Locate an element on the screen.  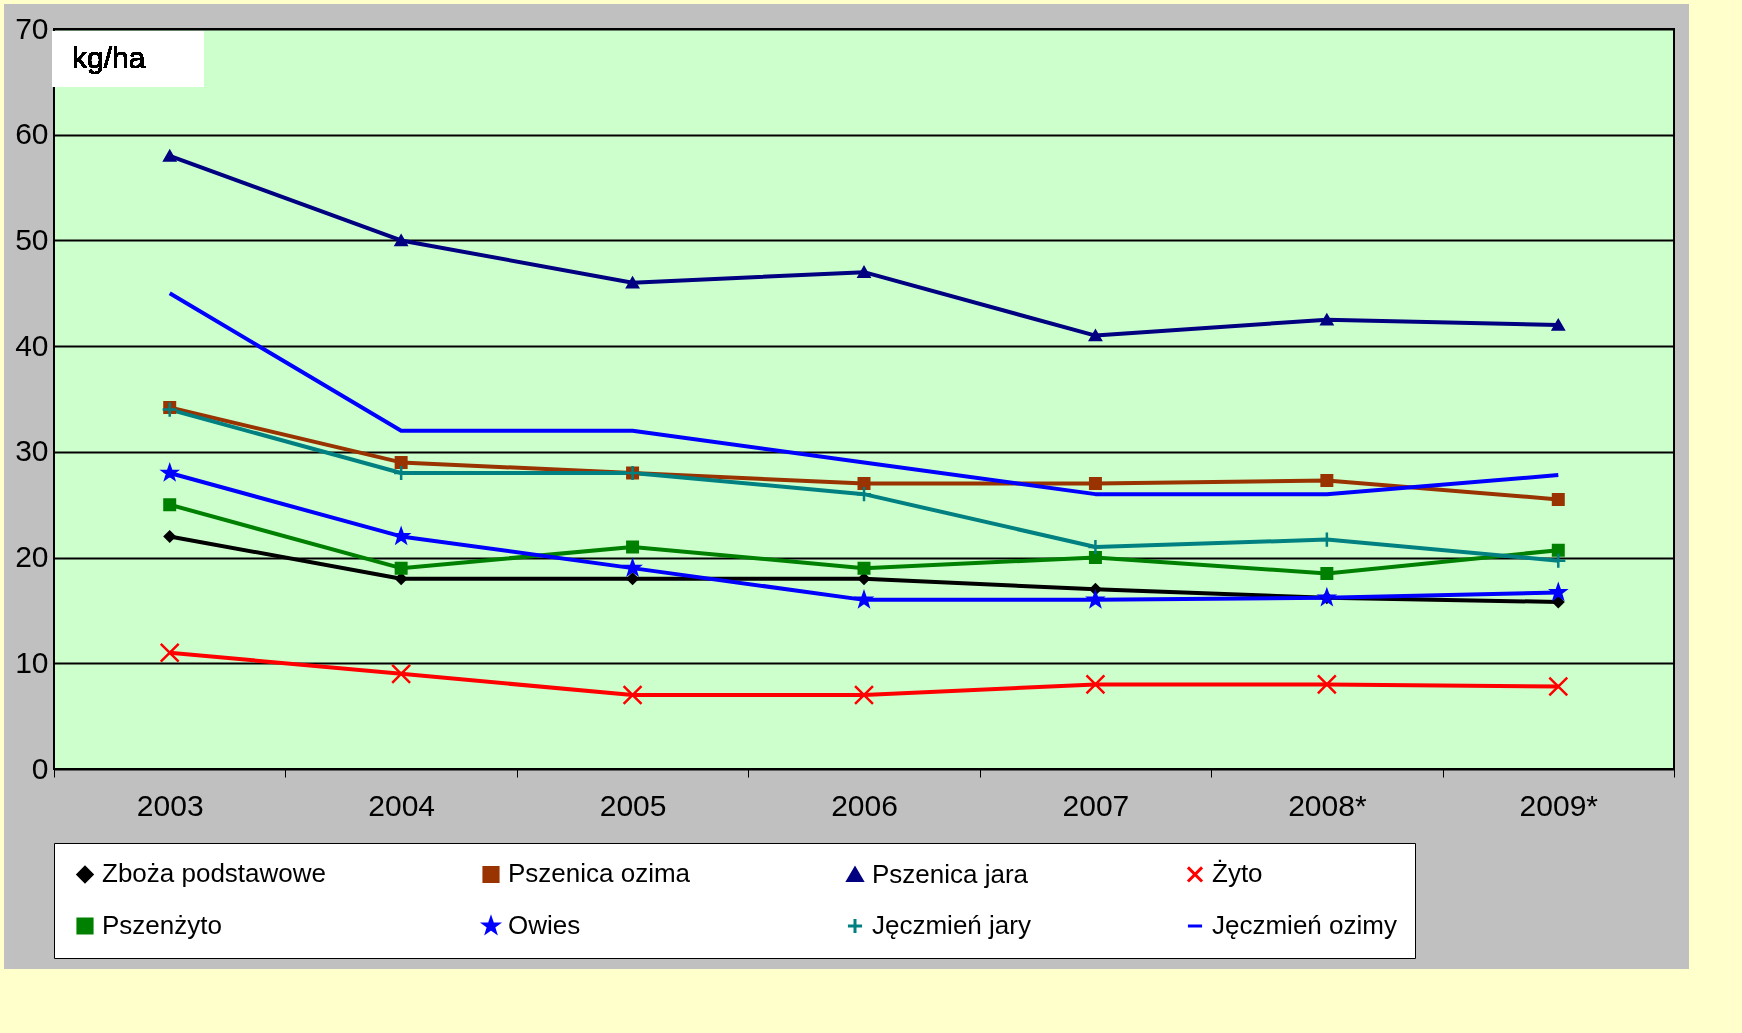
legend-label: Owies is located at coordinates (544, 925).